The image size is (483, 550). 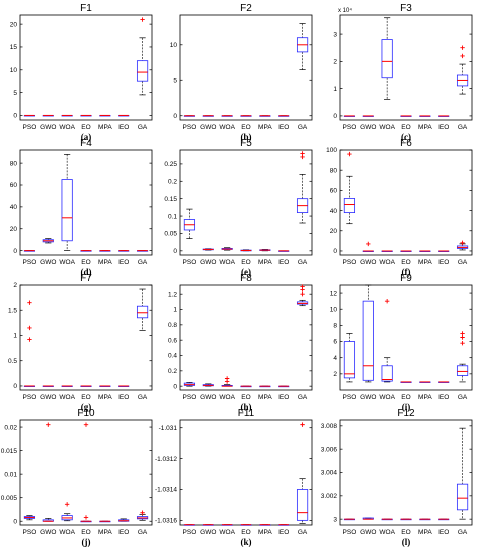 I want to click on y-tick-label: 8, so click(x=335, y=326).